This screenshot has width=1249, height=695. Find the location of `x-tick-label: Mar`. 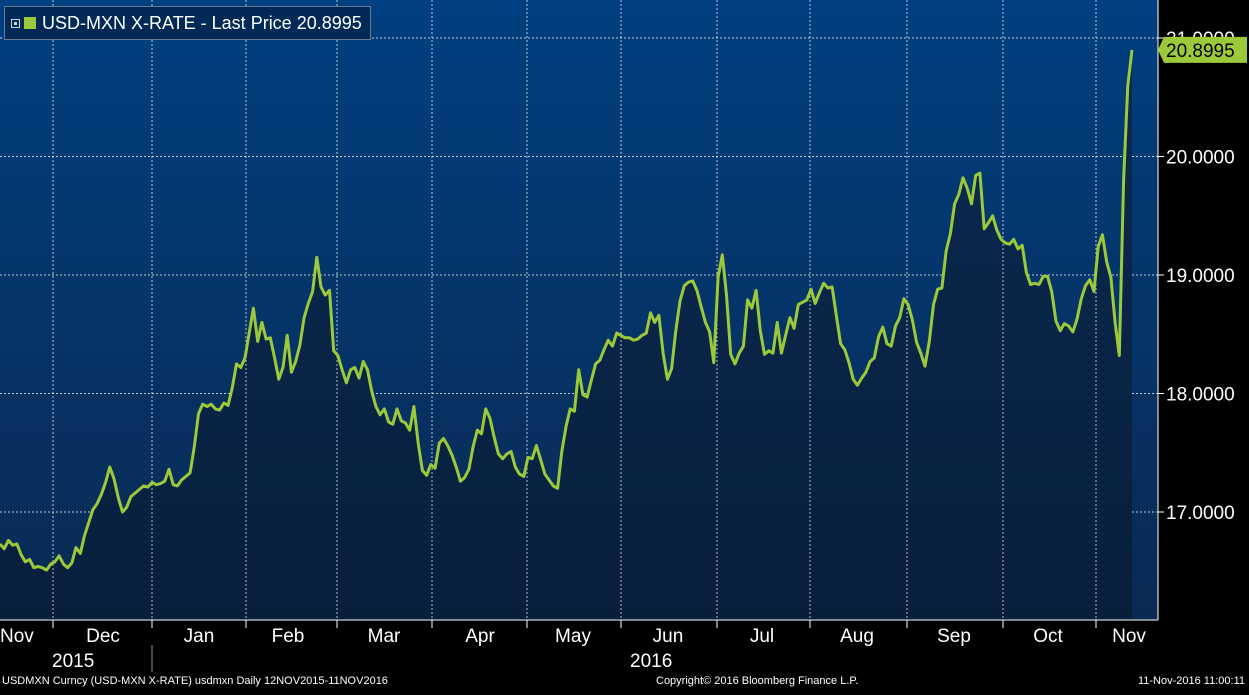

x-tick-label: Mar is located at coordinates (384, 636).